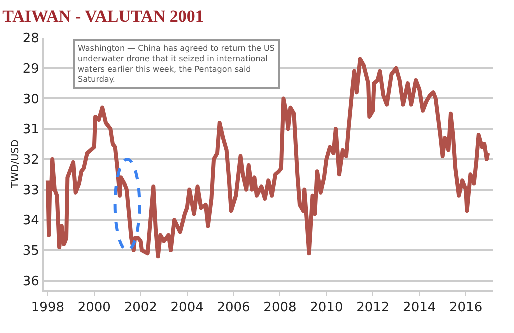 The width and height of the screenshot is (514, 333). Describe the element at coordinates (327, 308) in the screenshot. I see `x-tick-label: 2010` at that location.